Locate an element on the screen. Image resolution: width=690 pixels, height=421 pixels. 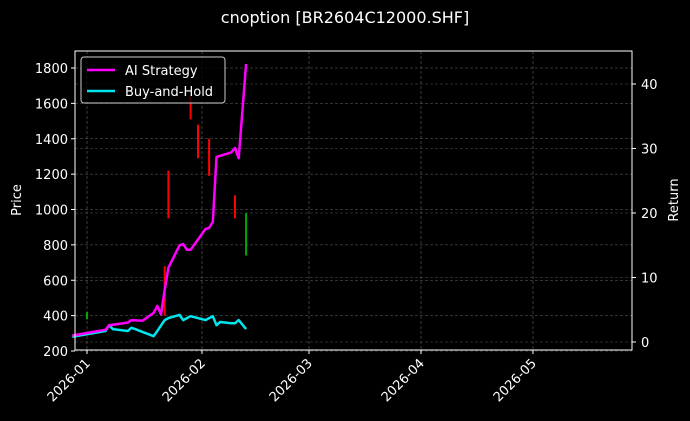
x-tick-label: 2026-04 is located at coordinates (403, 380).